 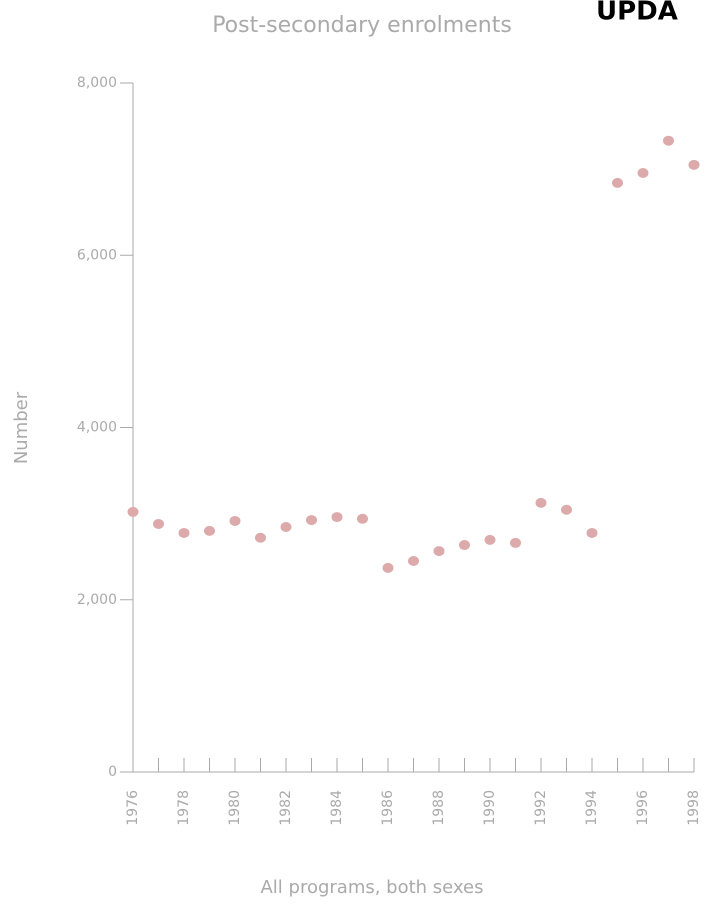 I want to click on x-tick-label: 1994, so click(x=592, y=808).